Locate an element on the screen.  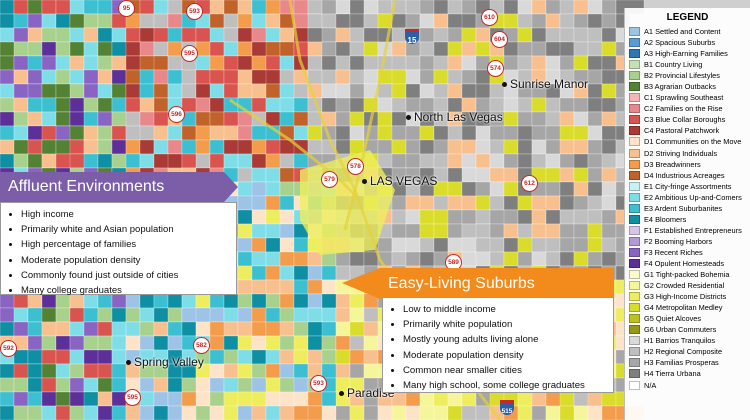
legend-item: E1 City-fringe Assortments is located at coordinates (687, 186).